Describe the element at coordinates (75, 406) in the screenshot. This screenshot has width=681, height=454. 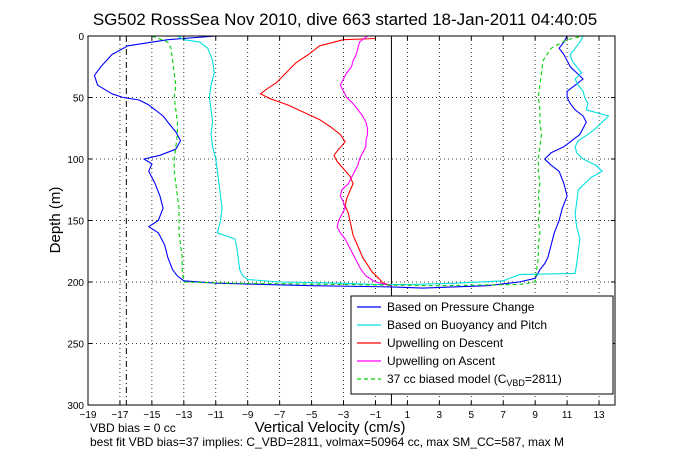
I see `y-tick-label: 300` at that location.